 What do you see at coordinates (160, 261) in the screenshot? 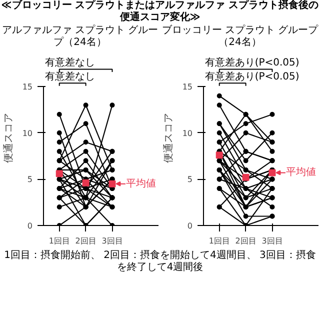
I see `text: 1回目：摂食開始前、 2回目：摂食を開始して4週間目、 3回目：摂食を終了して4週間後` at bounding box center [160, 261].